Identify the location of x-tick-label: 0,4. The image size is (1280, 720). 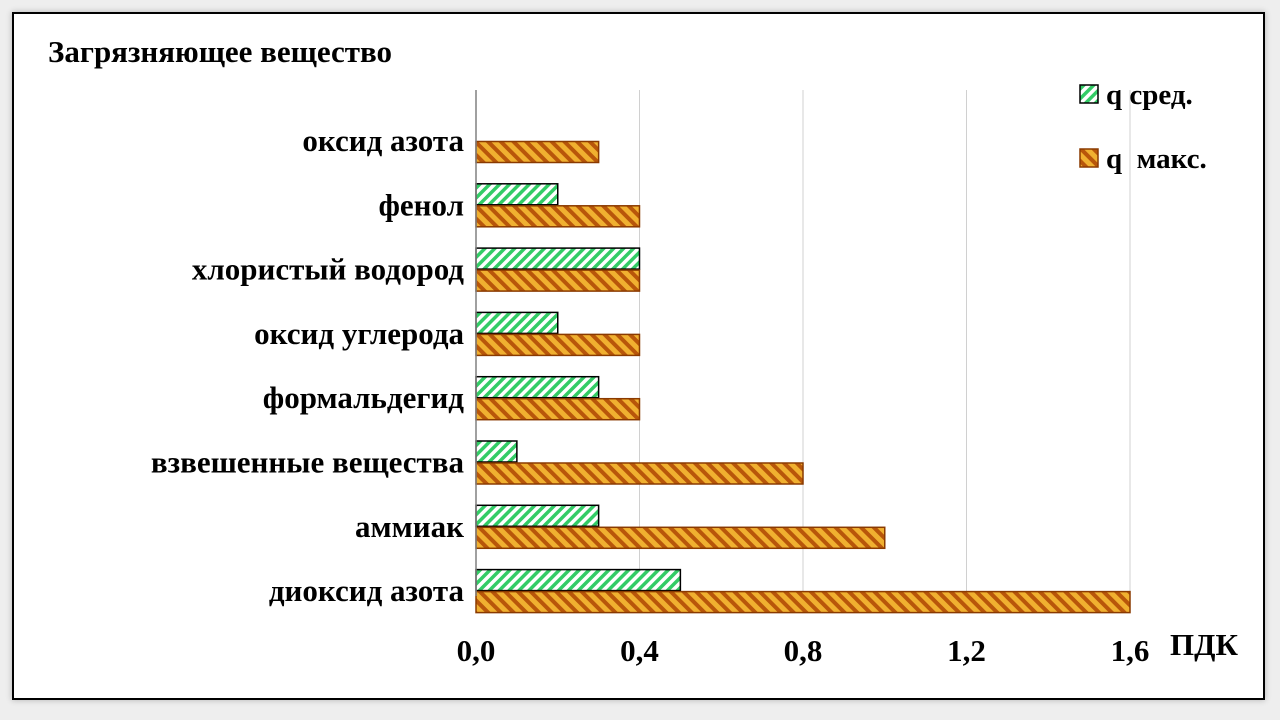
(639, 650).